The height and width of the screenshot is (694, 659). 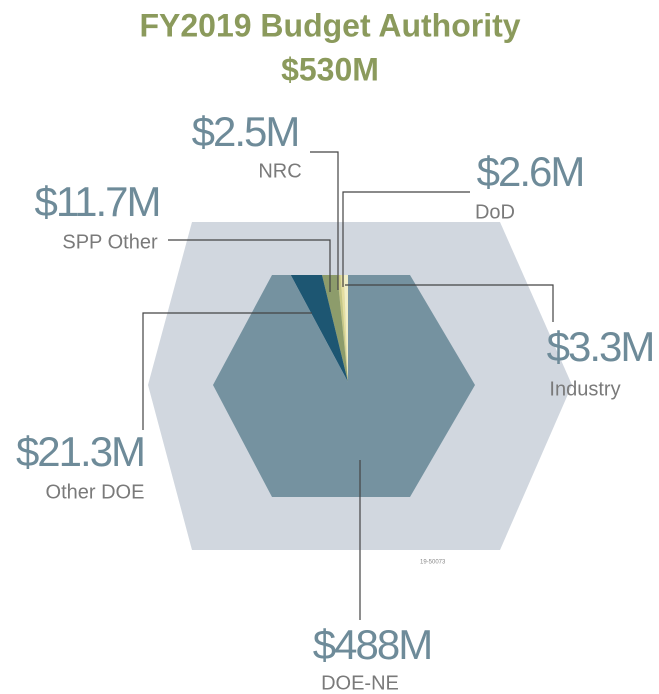 I want to click on chart-title: FY2019 Budget Authority, so click(x=329, y=25).